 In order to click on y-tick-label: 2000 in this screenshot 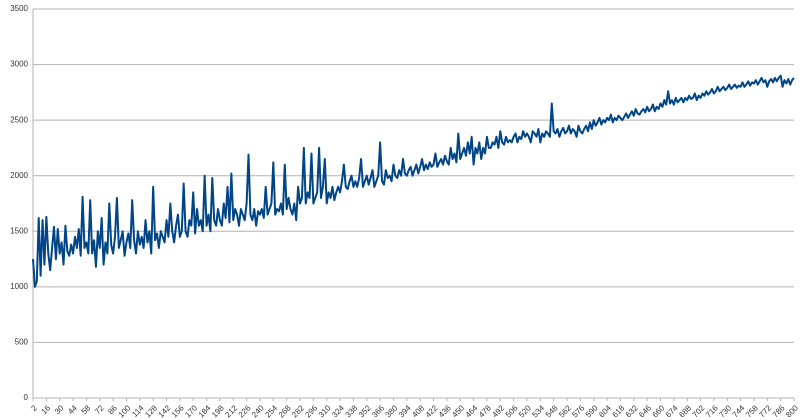, I will do `click(19, 175)`.